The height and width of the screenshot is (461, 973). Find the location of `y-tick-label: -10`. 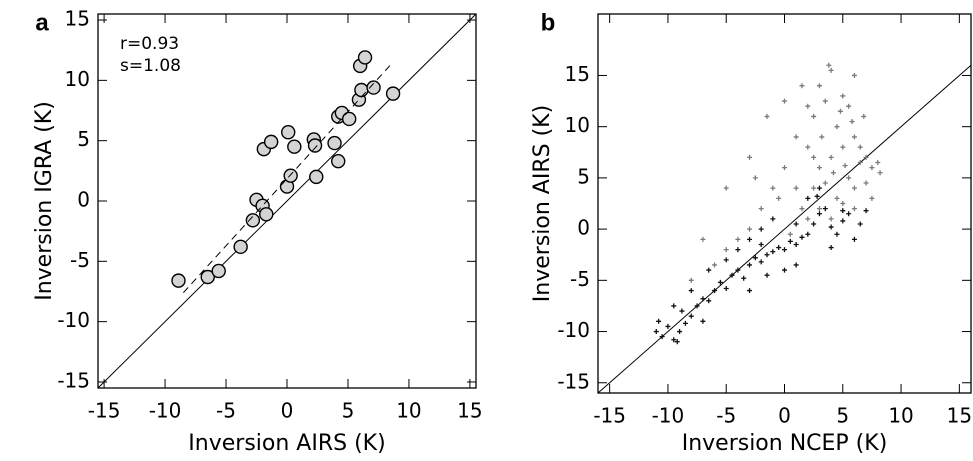

y-tick-label: -10 is located at coordinates (573, 330).